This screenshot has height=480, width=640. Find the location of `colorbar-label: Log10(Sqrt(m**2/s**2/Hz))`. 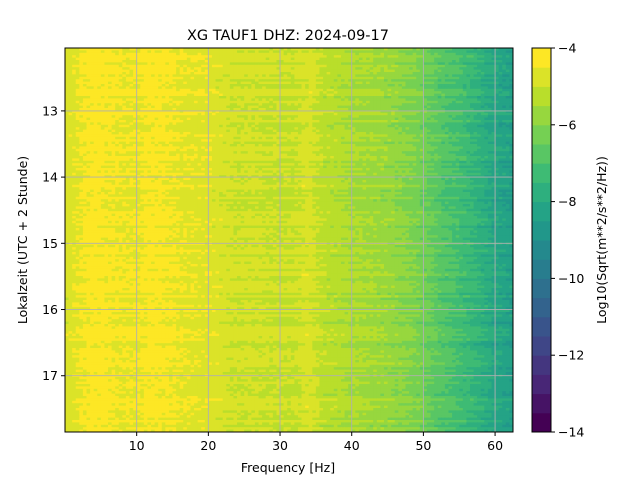

colorbar-label: Log10(Sqrt(m**2/s**2/Hz)) is located at coordinates (601, 240).